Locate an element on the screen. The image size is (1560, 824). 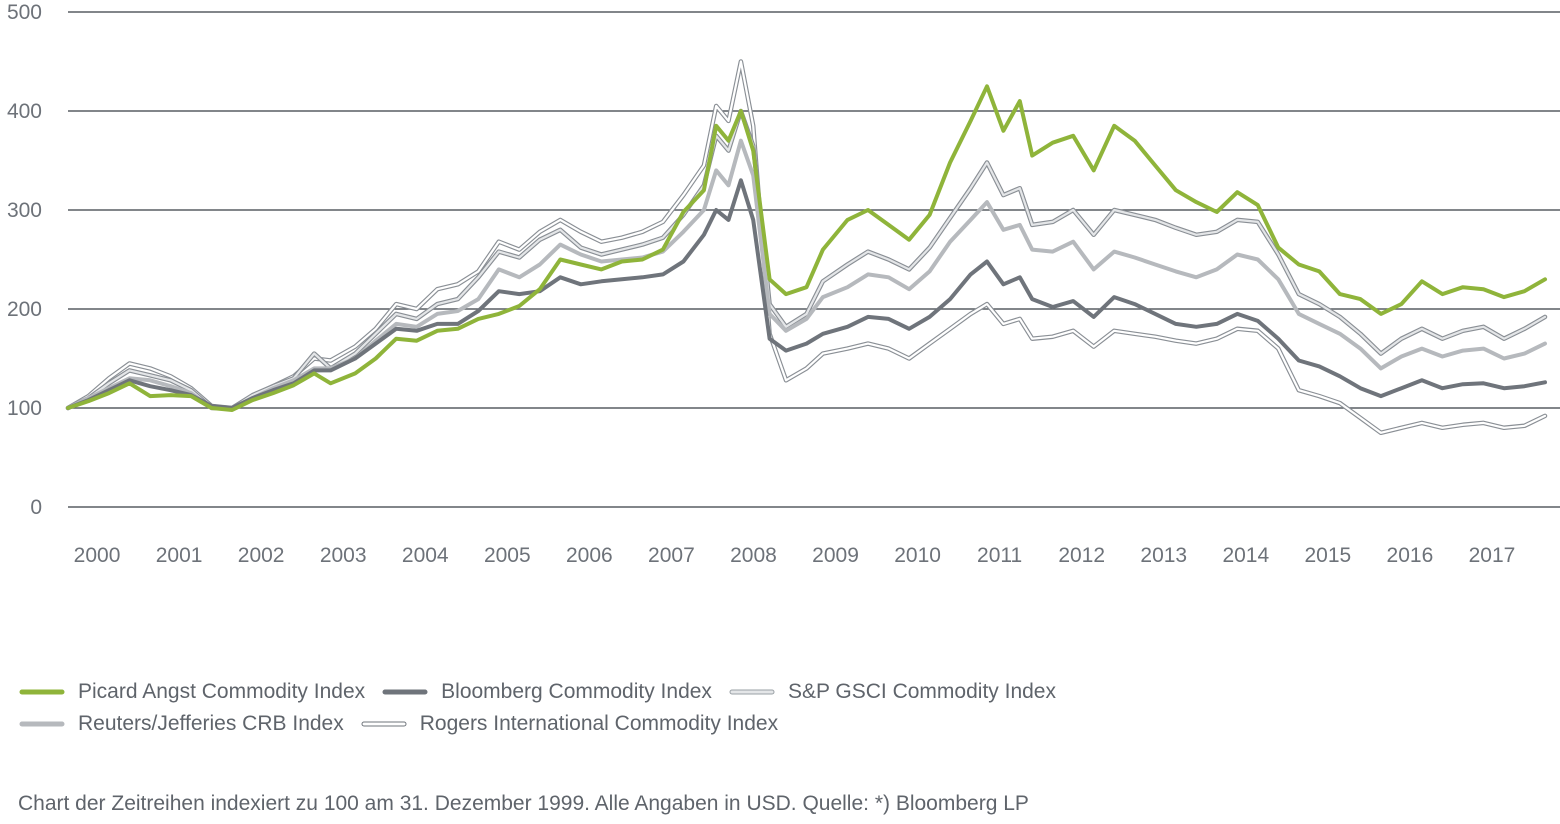
y-axis-ticks: 0 100 200 300 400 500 is located at coordinates (24, 260).